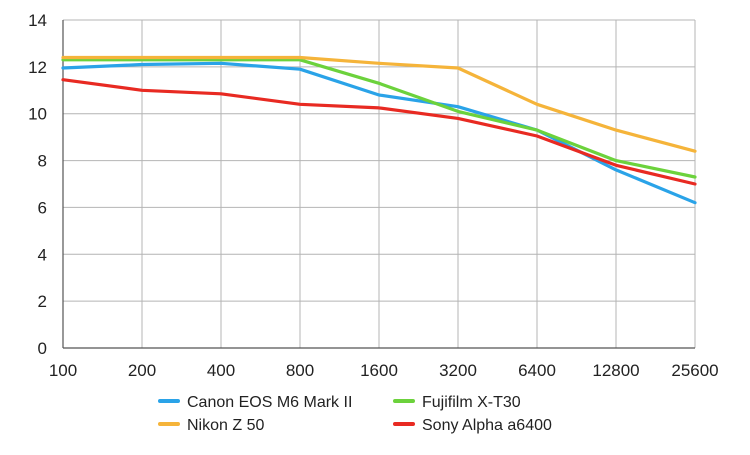 Image resolution: width=750 pixels, height=455 pixels. Describe the element at coordinates (37, 20) in the screenshot. I see `y-tick-label: 14` at that location.